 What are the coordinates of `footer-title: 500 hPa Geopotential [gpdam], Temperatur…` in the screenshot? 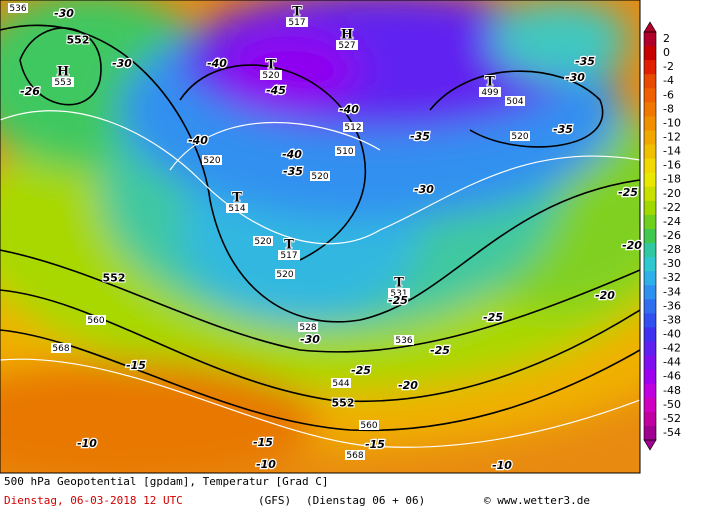 It's located at (166, 481).